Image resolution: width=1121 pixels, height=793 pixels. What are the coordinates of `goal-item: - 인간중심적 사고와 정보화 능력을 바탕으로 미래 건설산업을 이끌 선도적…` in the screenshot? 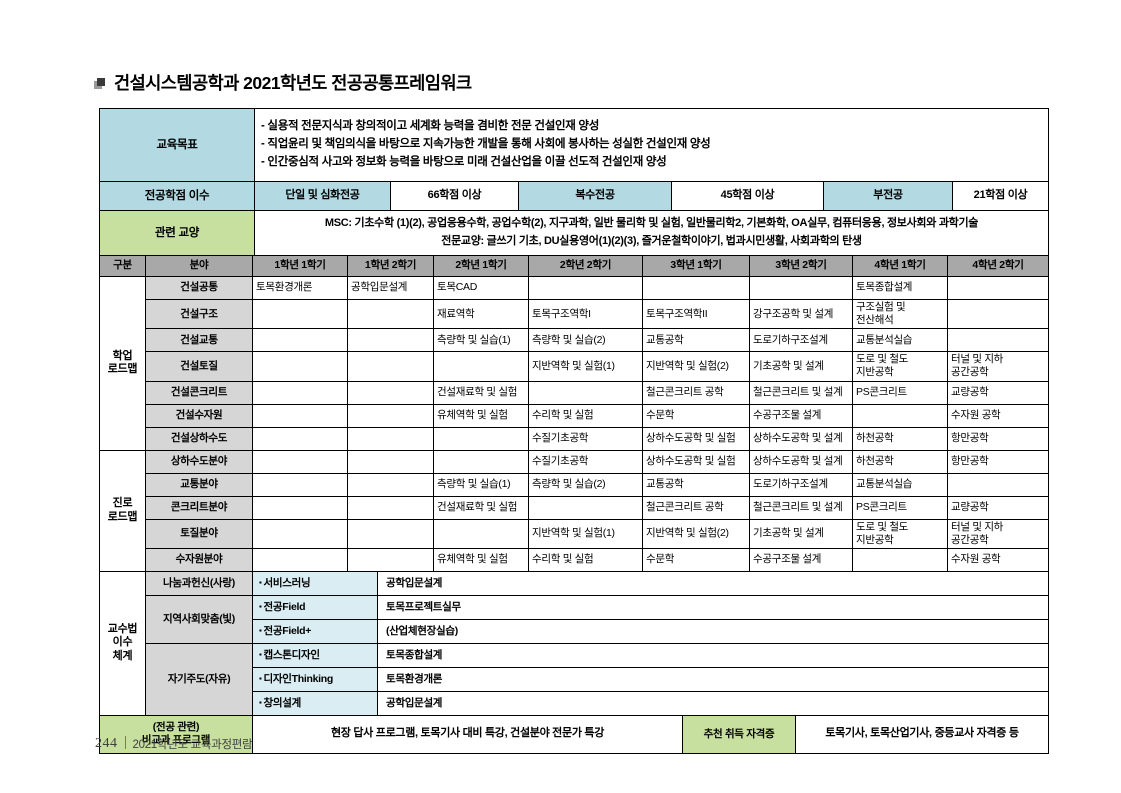 It's located at (464, 161).